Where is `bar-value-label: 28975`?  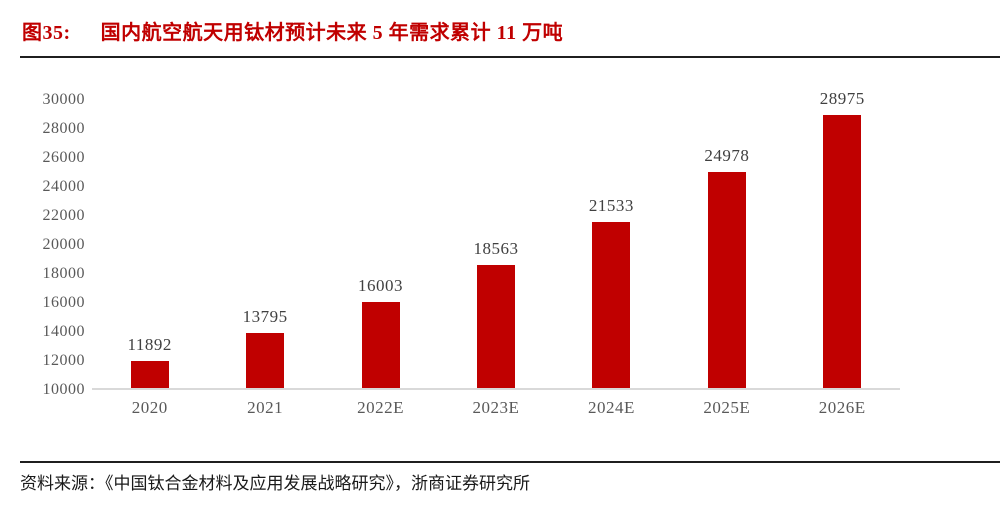
bar-value-label: 28975 is located at coordinates (842, 98).